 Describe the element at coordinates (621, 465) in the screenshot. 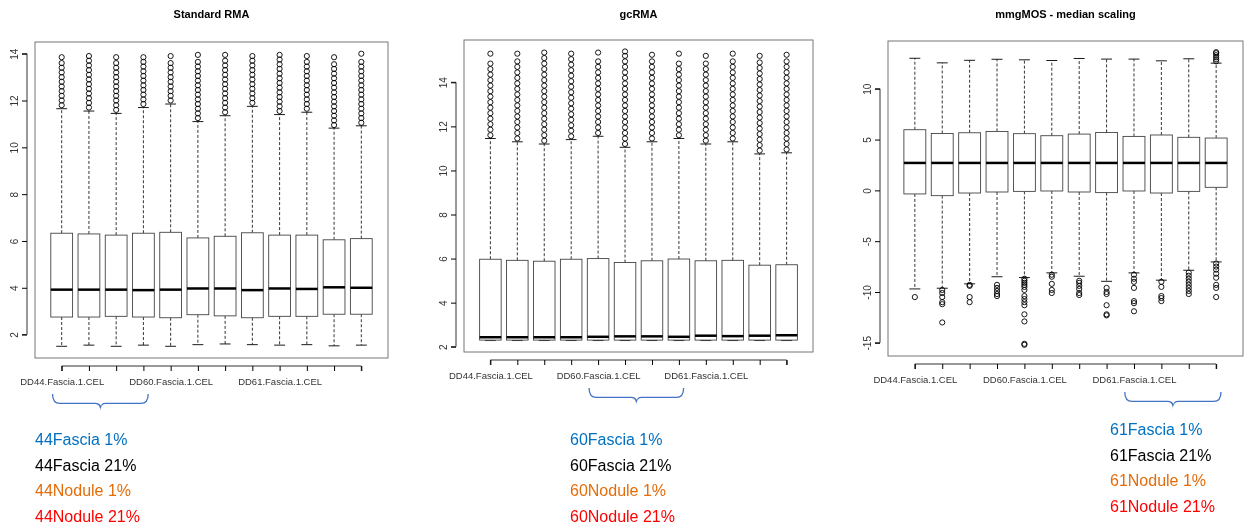

I see `text: 60Fascia 21%` at that location.